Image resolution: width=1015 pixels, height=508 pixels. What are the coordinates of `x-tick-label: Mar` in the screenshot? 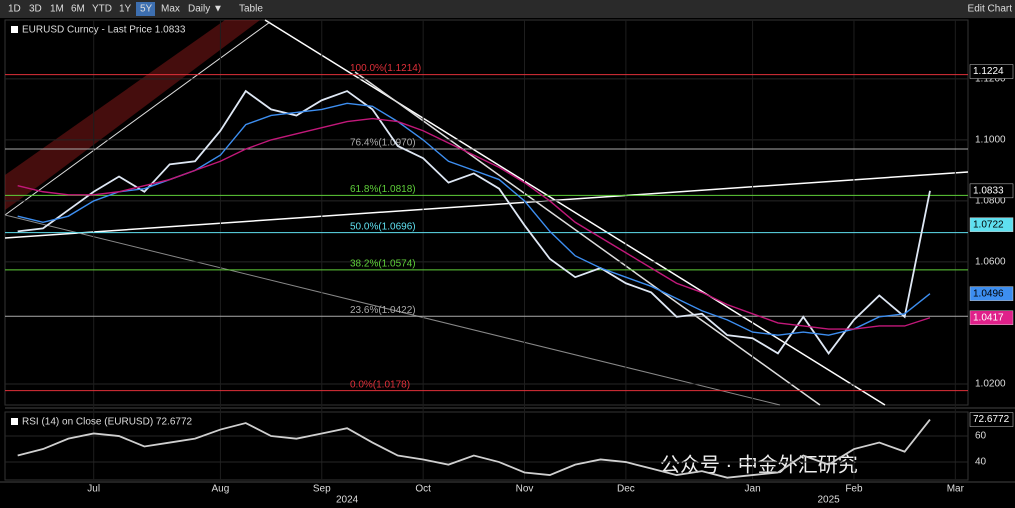 It's located at (956, 489).